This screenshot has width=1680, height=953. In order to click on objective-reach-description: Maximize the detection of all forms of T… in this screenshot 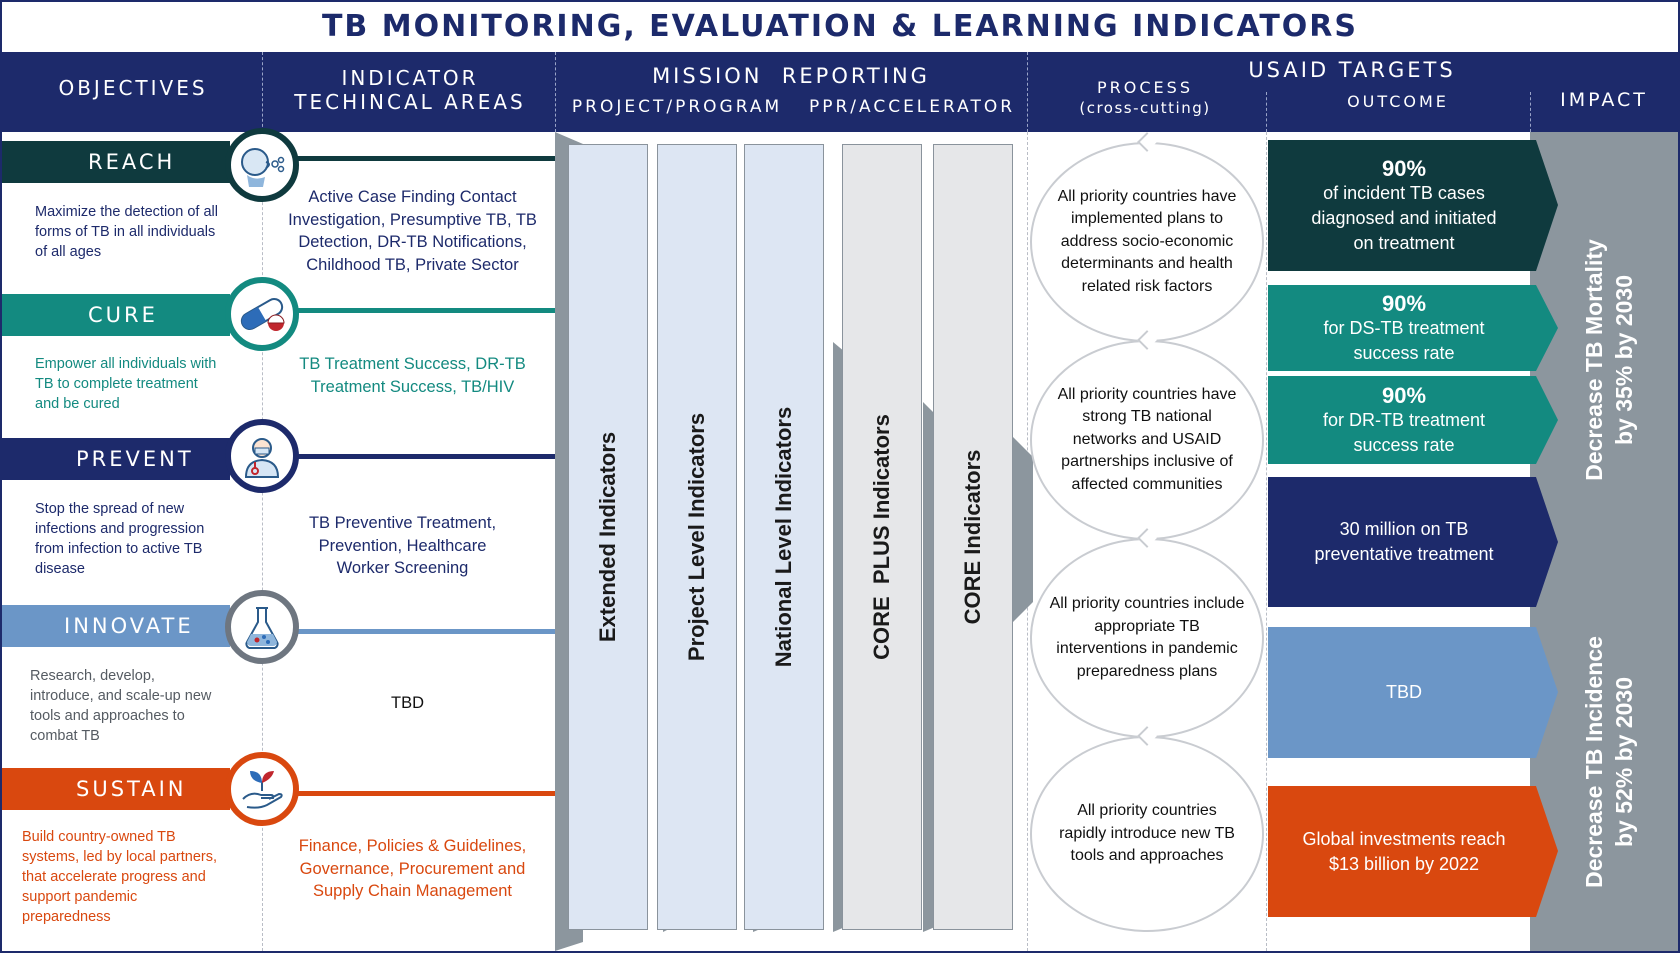, I will do `click(126, 232)`.